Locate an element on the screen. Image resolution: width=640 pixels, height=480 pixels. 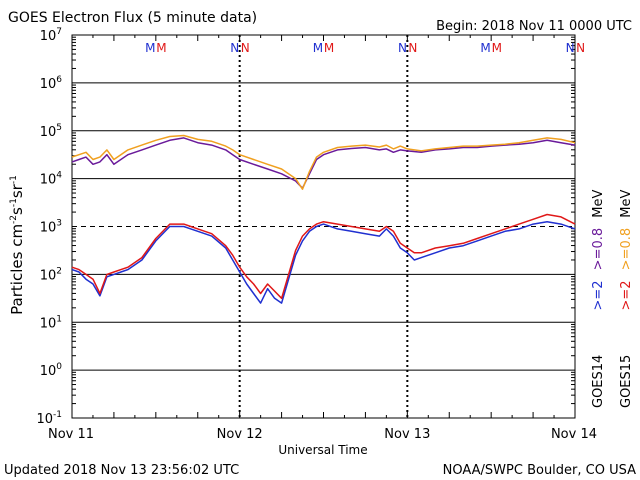
y-axis-label-mid2: sr is located at coordinates (17, 190).